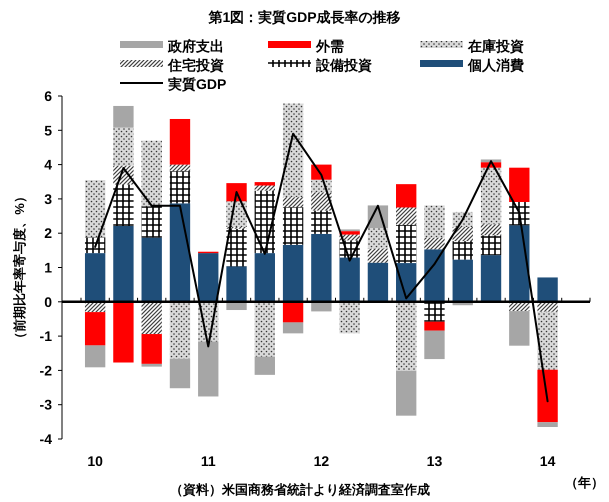  I want to click on y-axis-title: （前期比年率寄与度、%）, so click(19, 267).